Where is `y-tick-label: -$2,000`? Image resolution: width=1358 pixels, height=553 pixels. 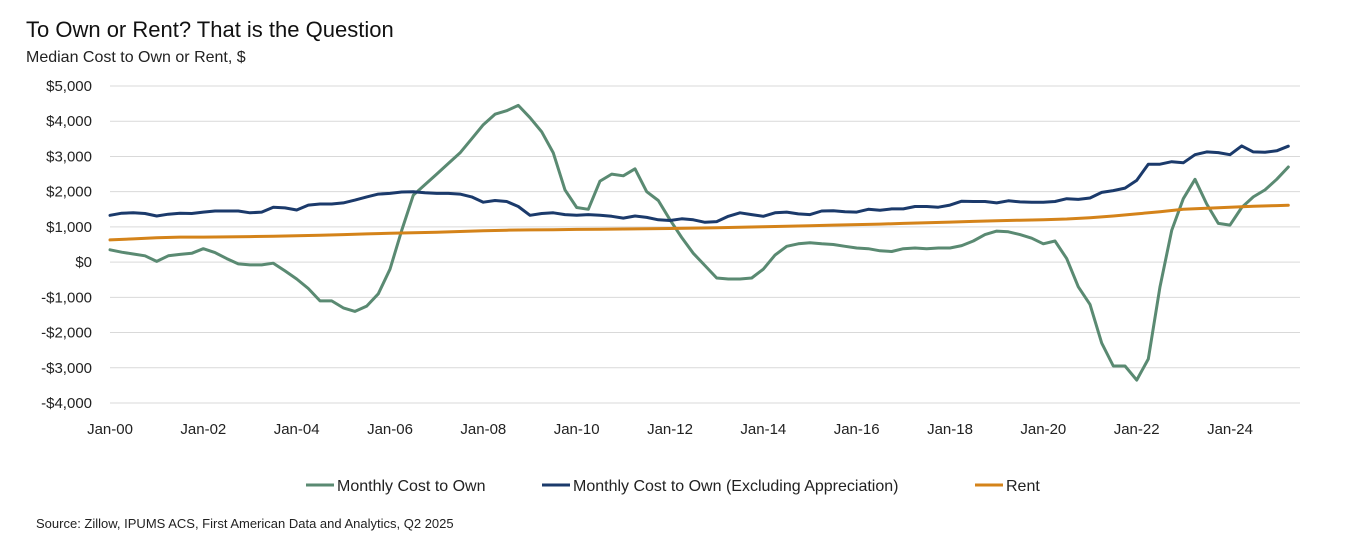
y-tick-label: -$2,000 is located at coordinates (66, 333).